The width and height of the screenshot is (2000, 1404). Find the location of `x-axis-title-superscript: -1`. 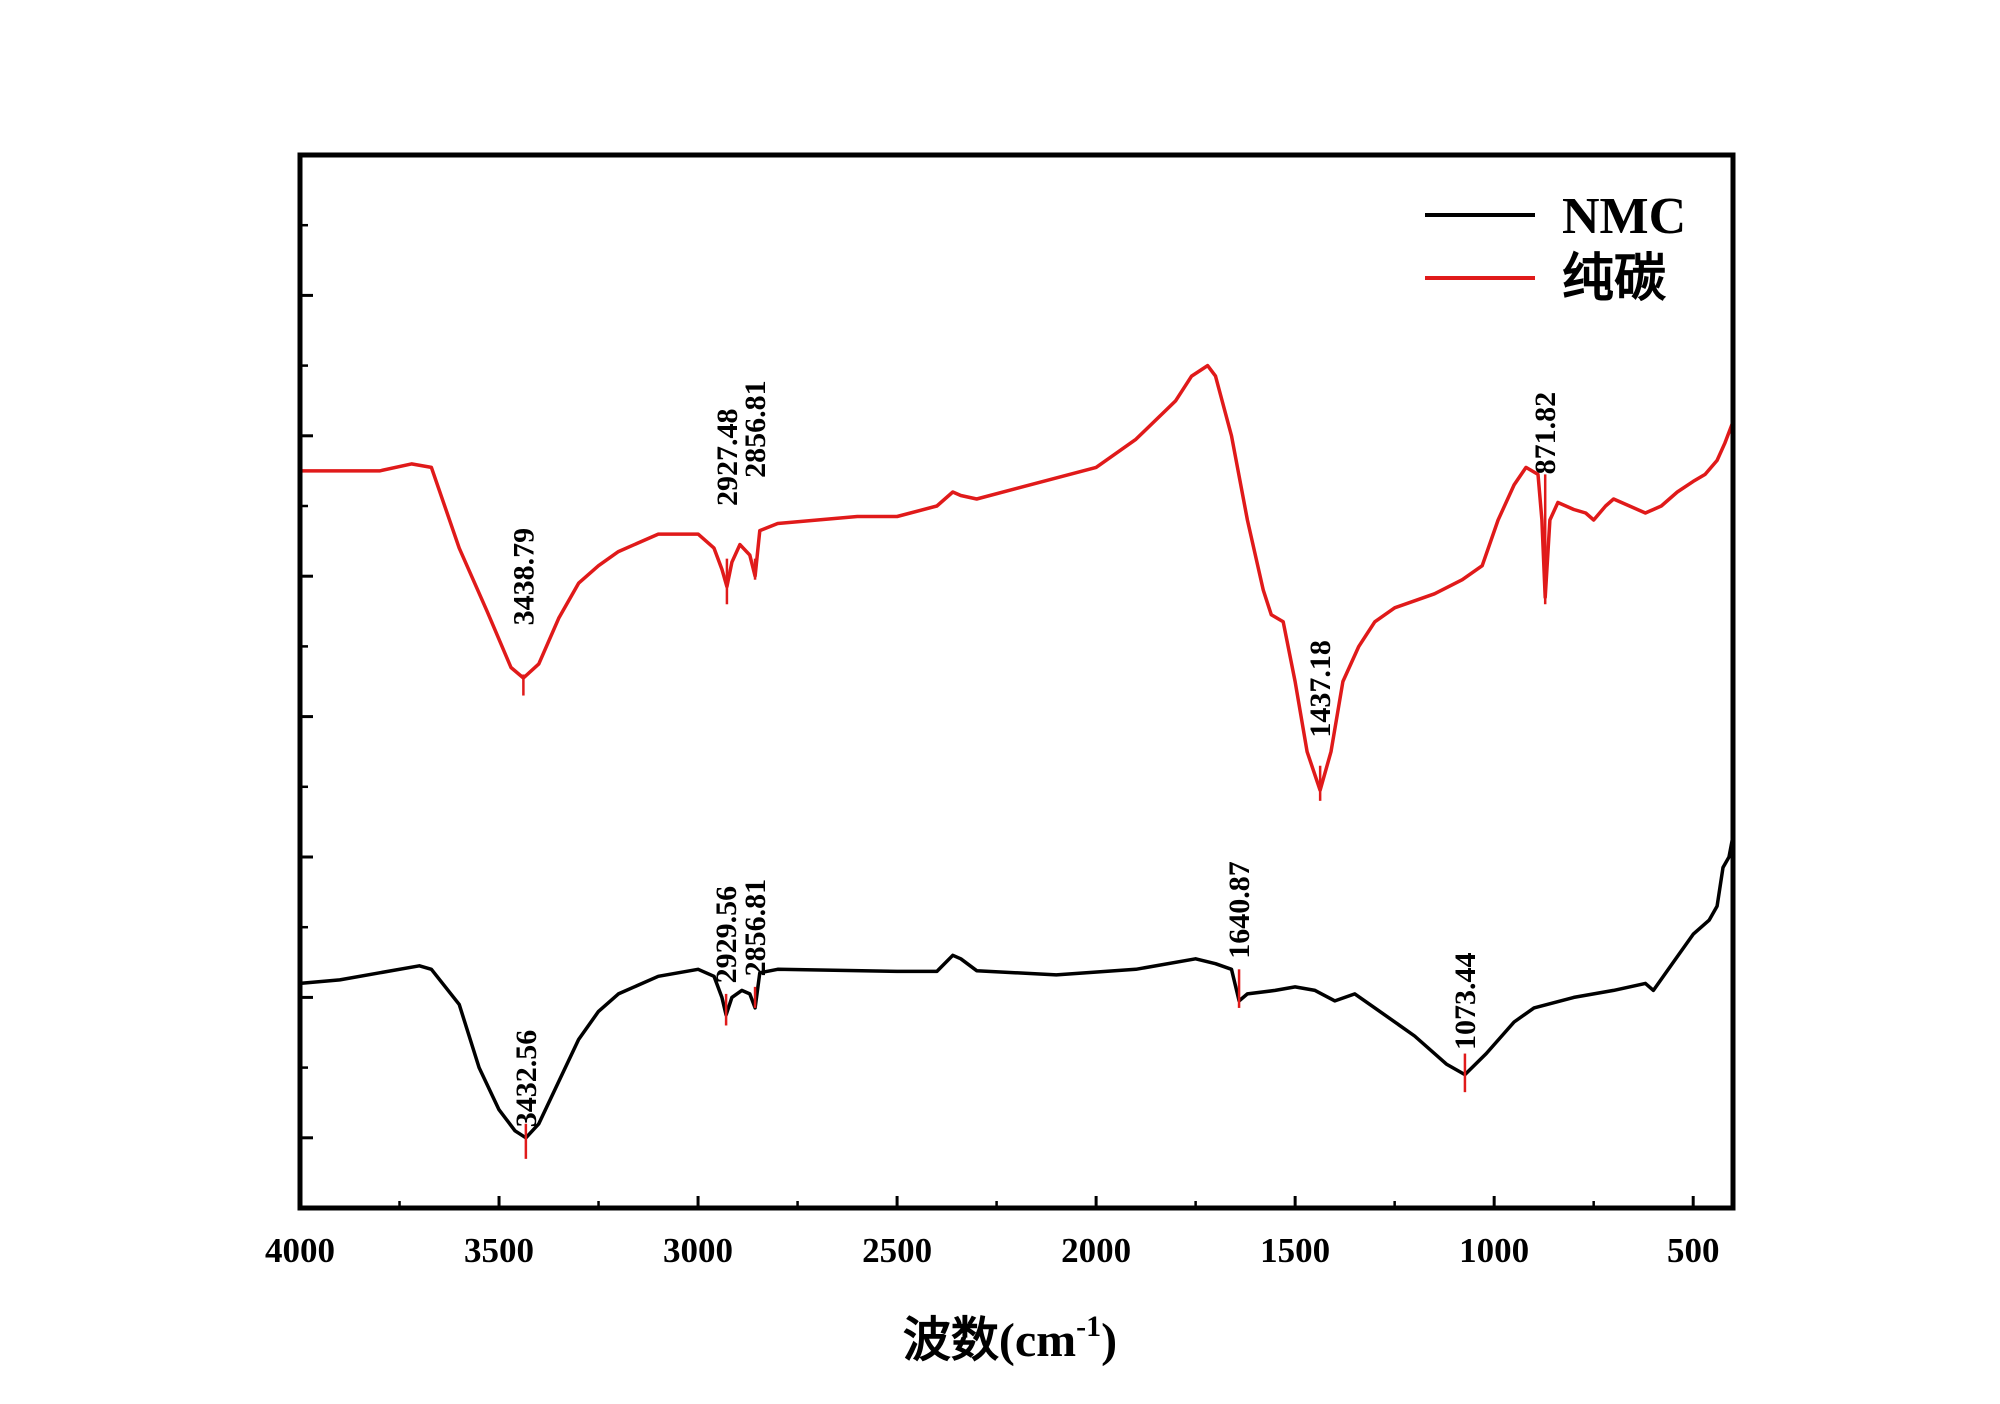

x-axis-title-superscript: -1 is located at coordinates (1088, 1326).